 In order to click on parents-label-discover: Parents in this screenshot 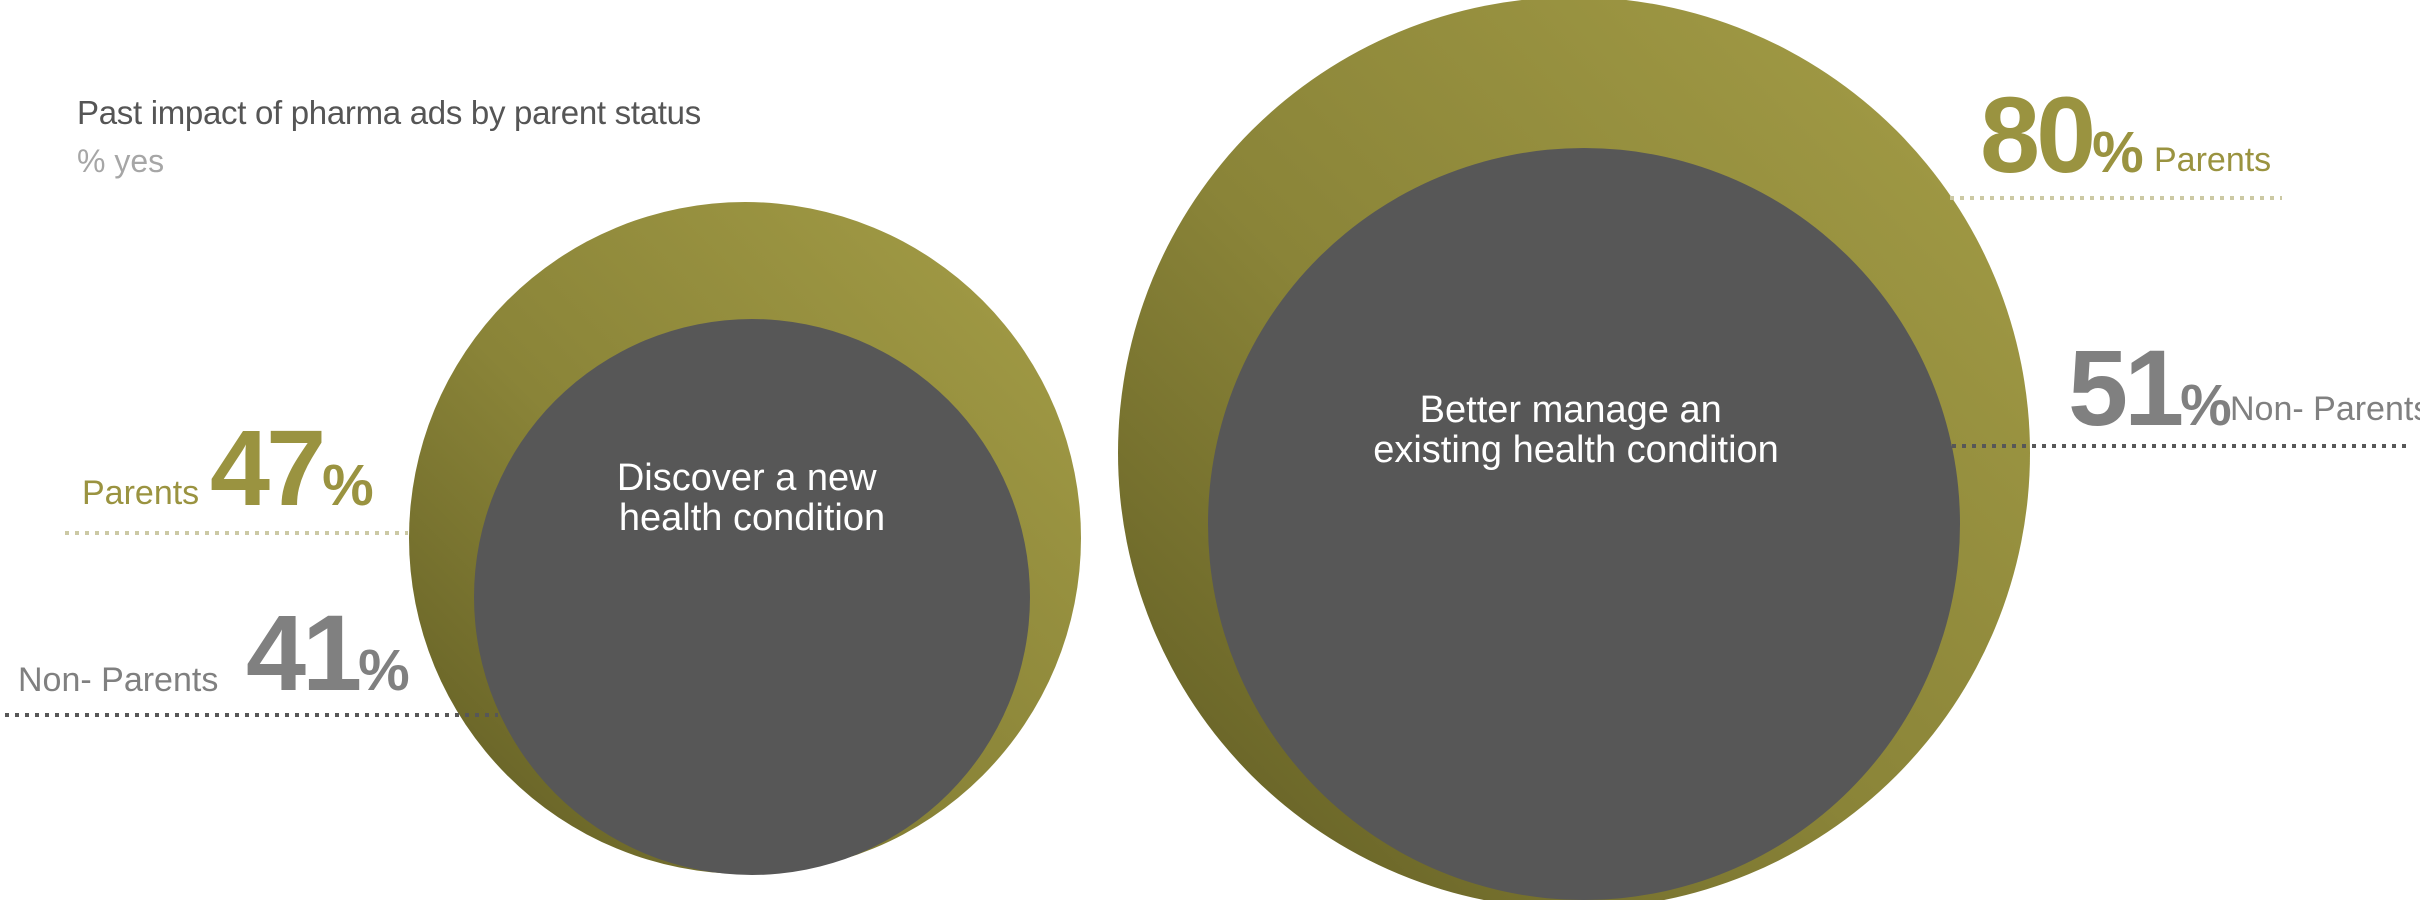, I will do `click(140, 493)`.